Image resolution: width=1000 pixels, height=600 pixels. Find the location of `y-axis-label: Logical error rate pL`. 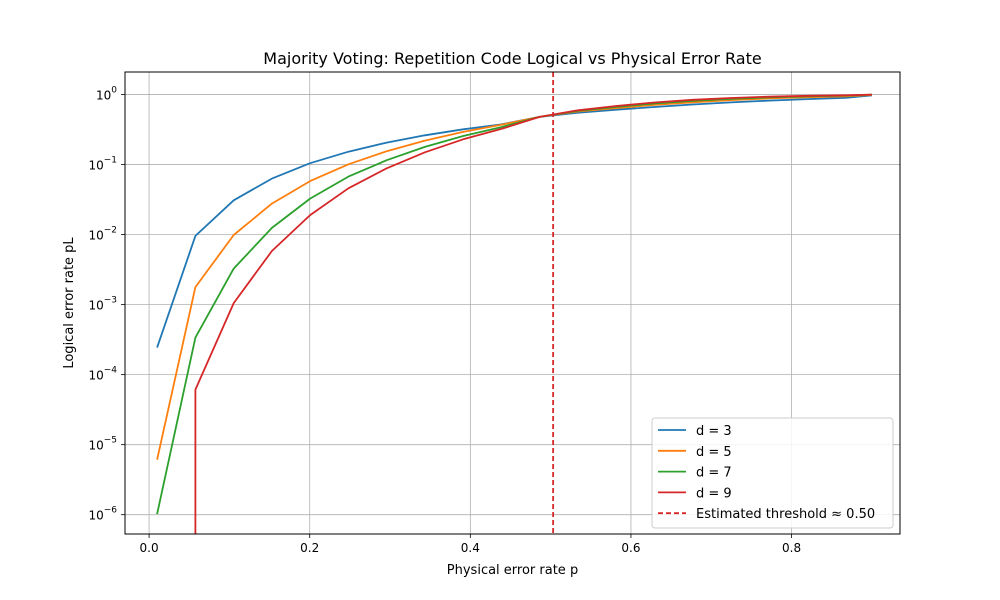

y-axis-label: Logical error rate pL is located at coordinates (69, 303).